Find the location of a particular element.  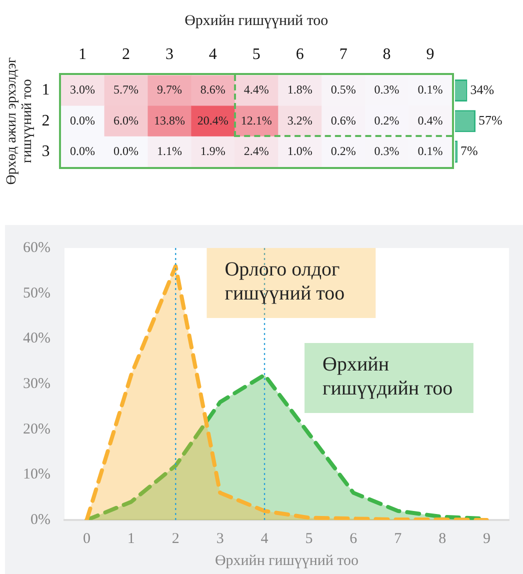

data-label: 5.7% is located at coordinates (126, 89).